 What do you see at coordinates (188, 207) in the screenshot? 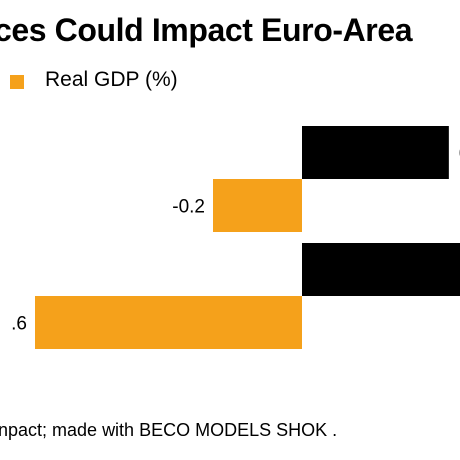
I see `data-label-s1-c0: -0.2` at bounding box center [188, 207].